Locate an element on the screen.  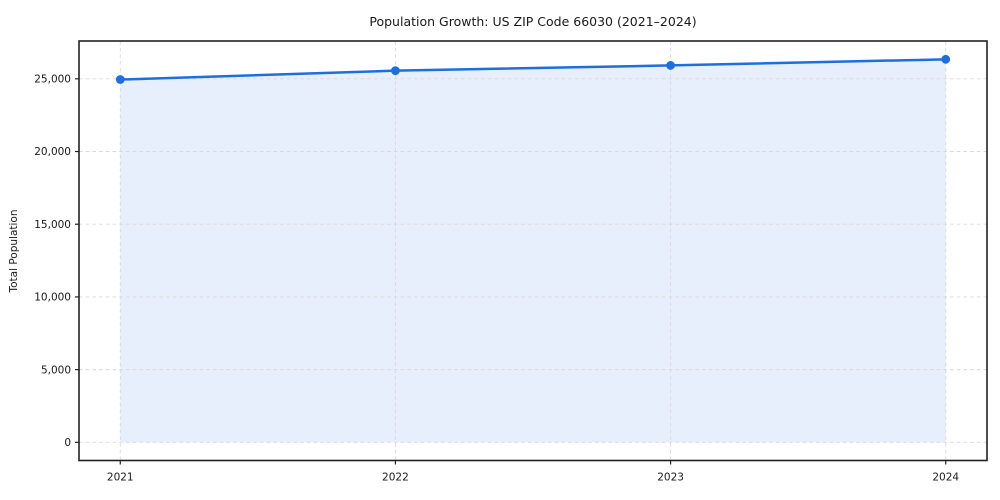
y-tick-label: 15,000 is located at coordinates (52, 225).